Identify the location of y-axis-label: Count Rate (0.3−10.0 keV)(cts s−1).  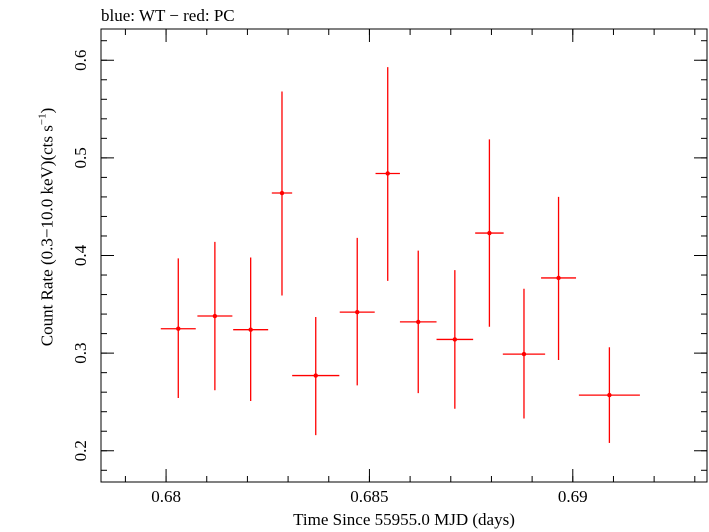
(47, 227).